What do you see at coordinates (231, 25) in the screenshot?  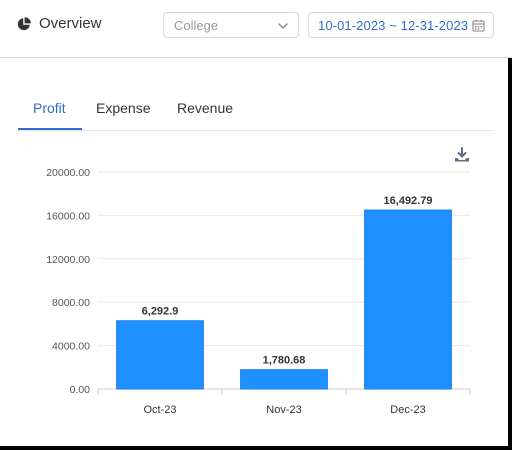 I see `college-select: College` at bounding box center [231, 25].